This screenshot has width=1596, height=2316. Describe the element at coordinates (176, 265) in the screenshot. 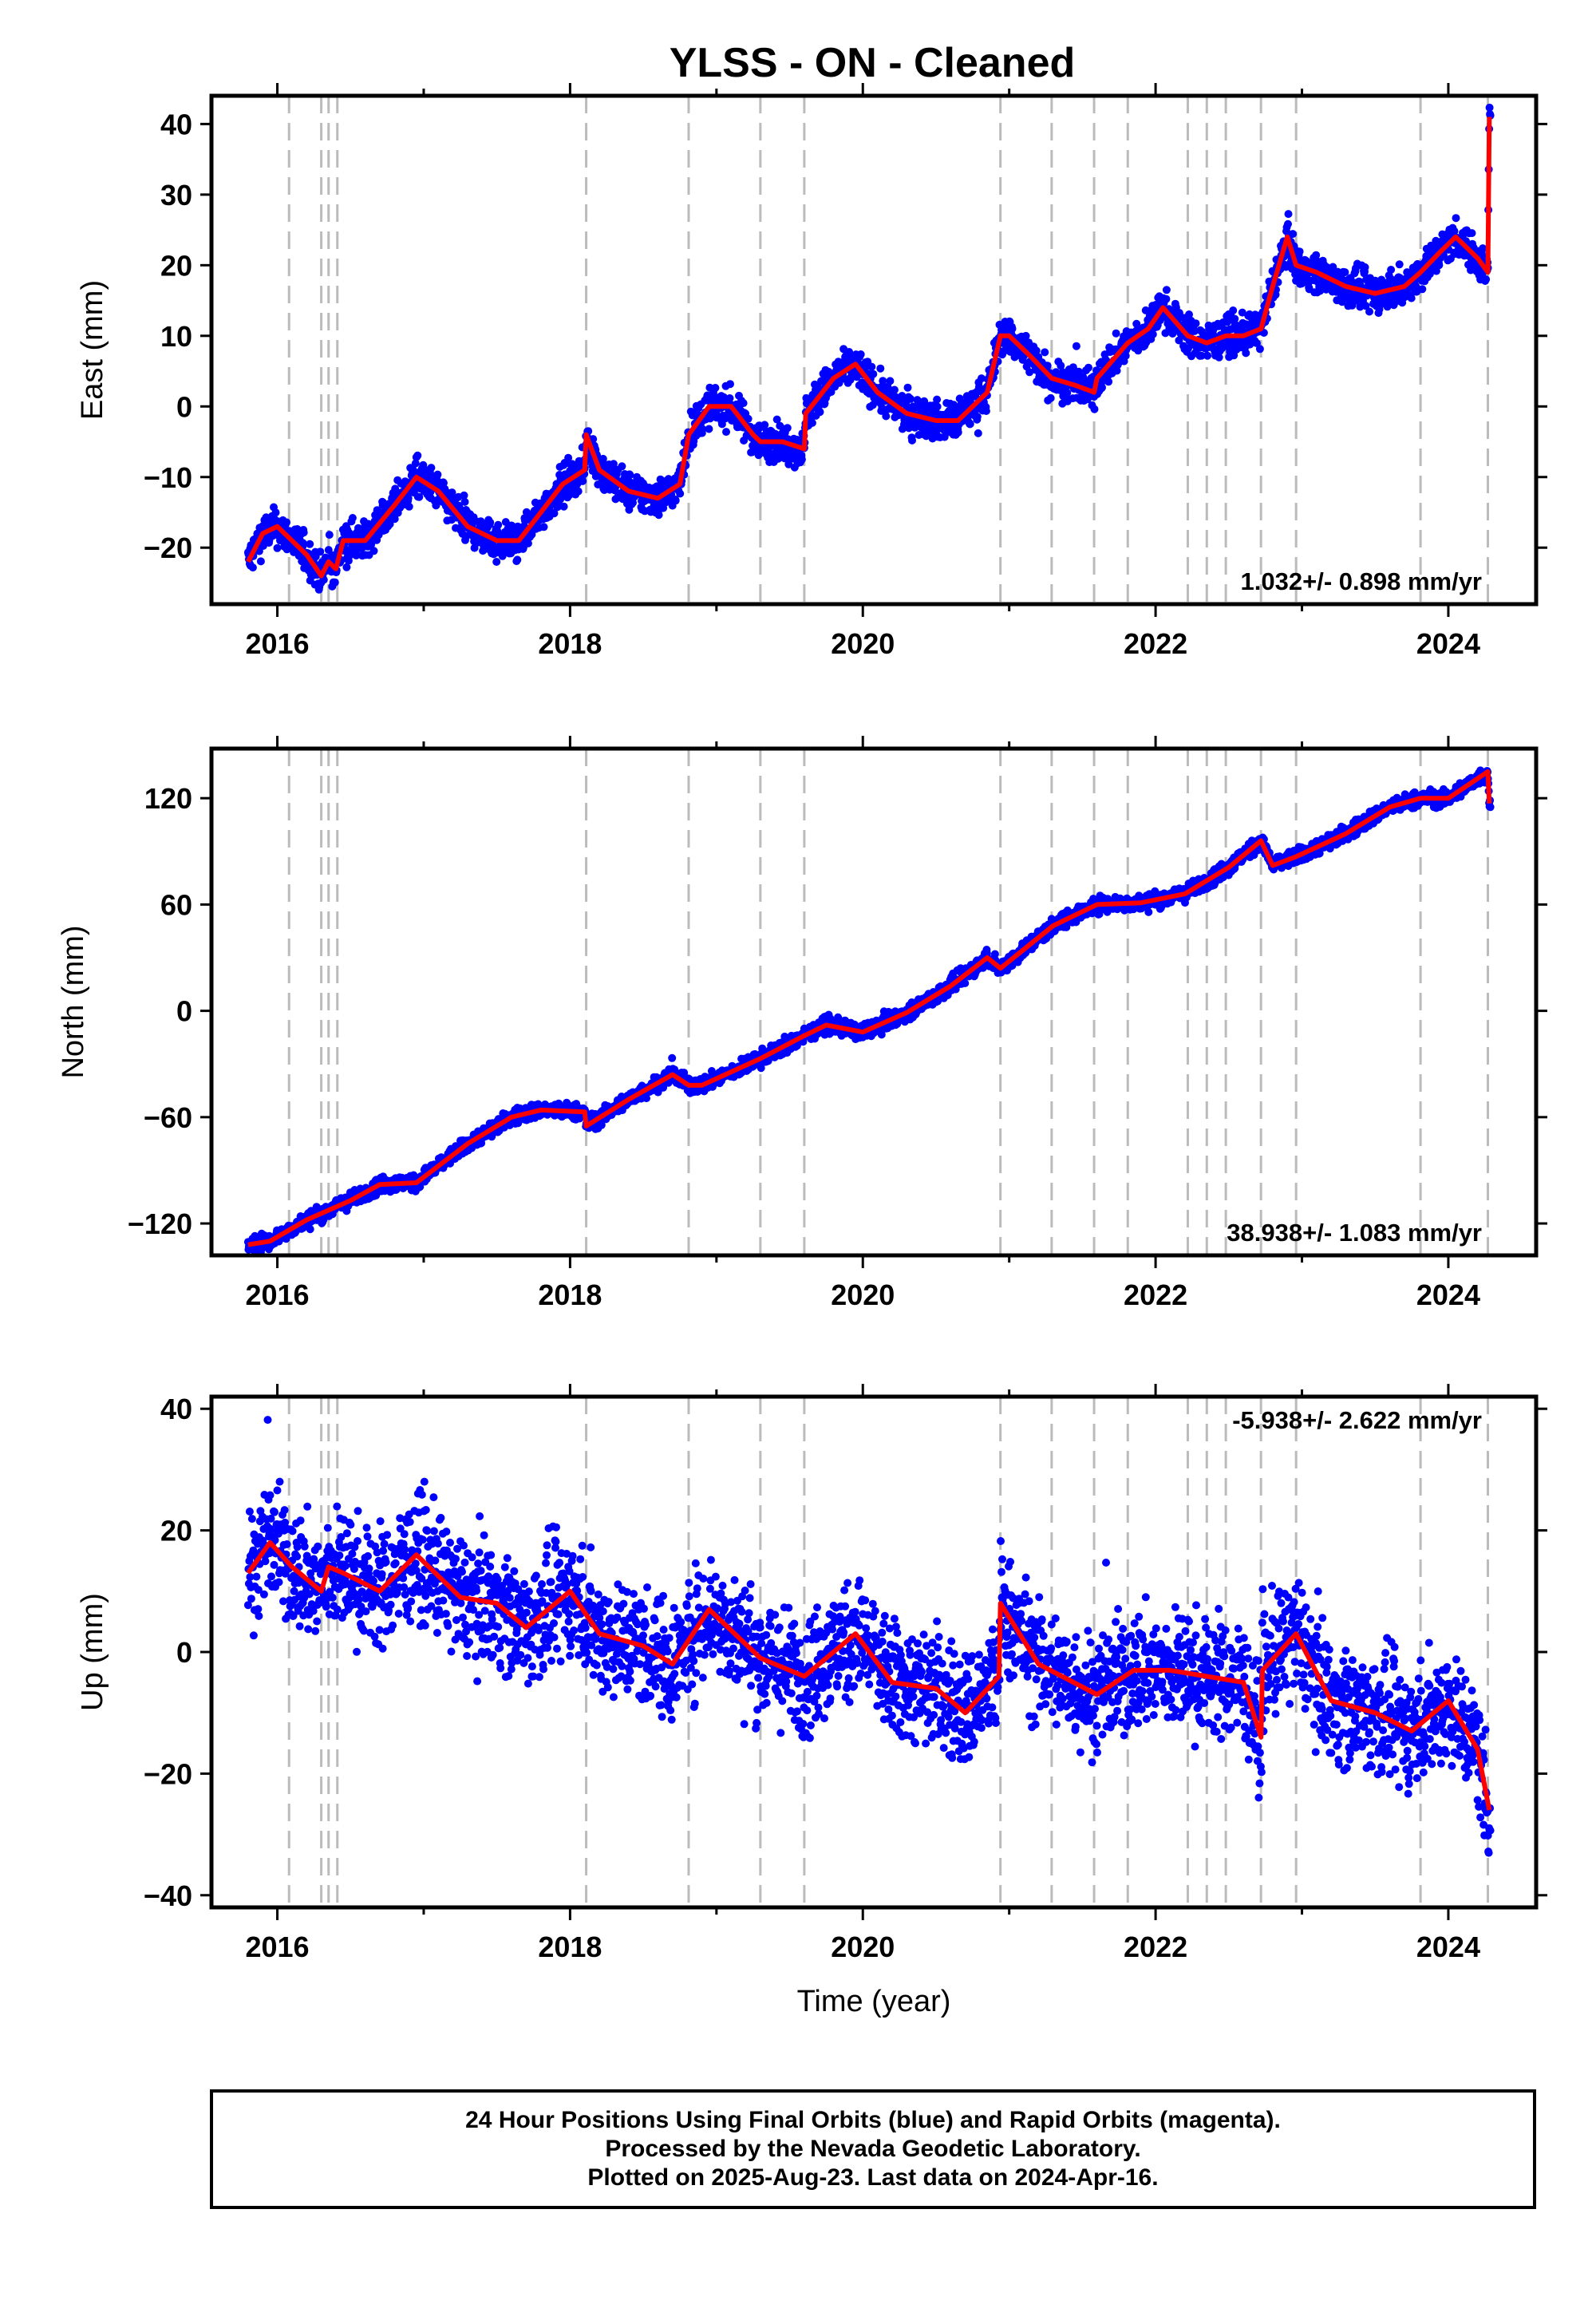

I see `east-y-tick-label: 20` at that location.